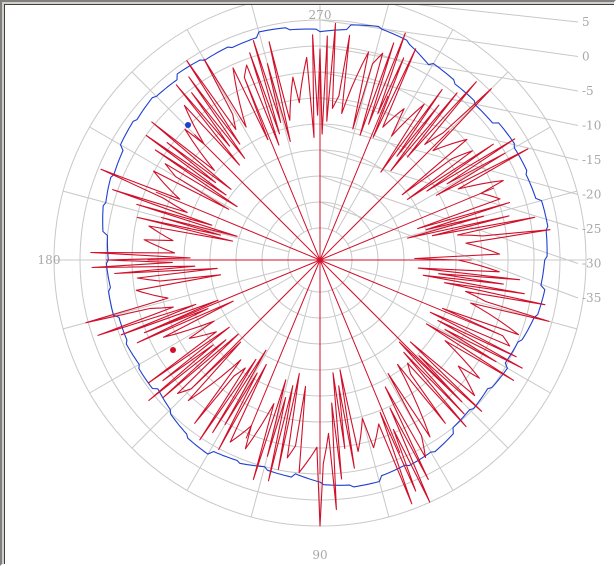  I want to click on angle-tick-label: 180, so click(49, 260).